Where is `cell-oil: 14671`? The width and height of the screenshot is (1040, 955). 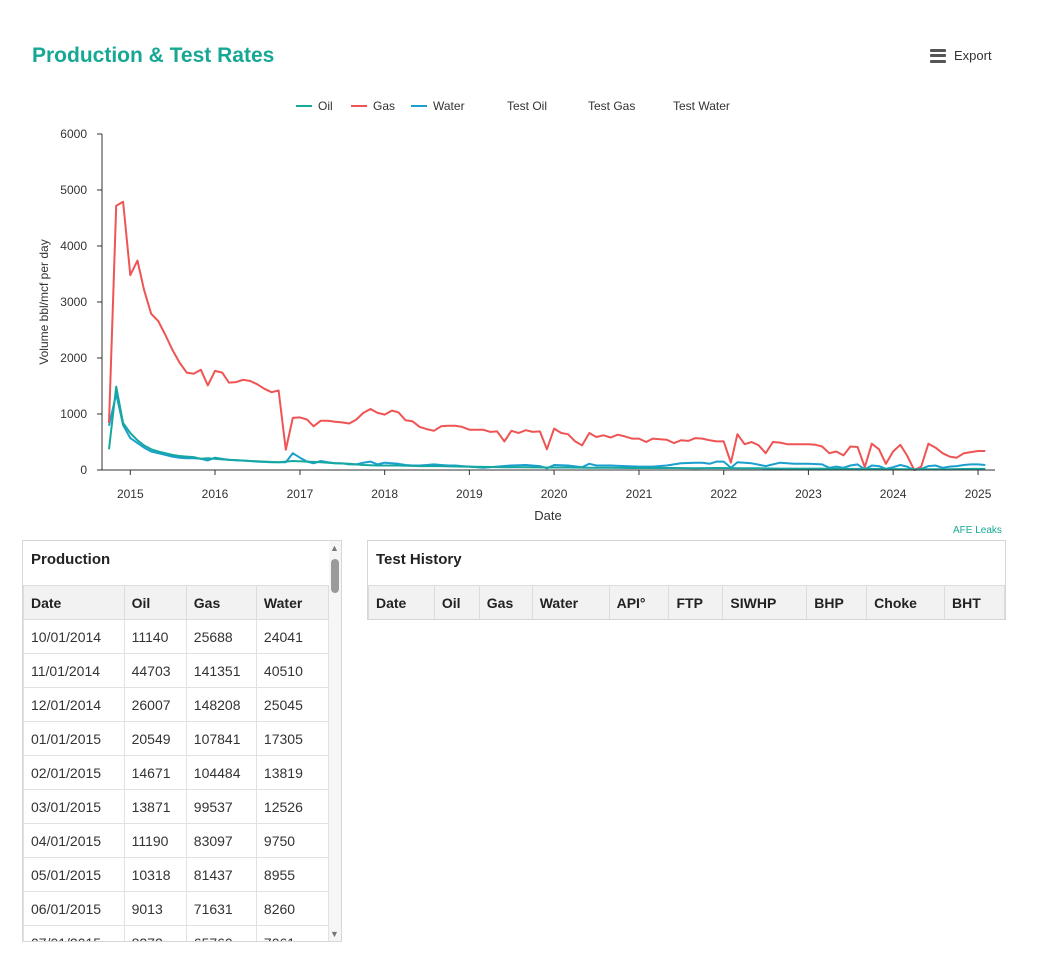
cell-oil: 14671 is located at coordinates (155, 772).